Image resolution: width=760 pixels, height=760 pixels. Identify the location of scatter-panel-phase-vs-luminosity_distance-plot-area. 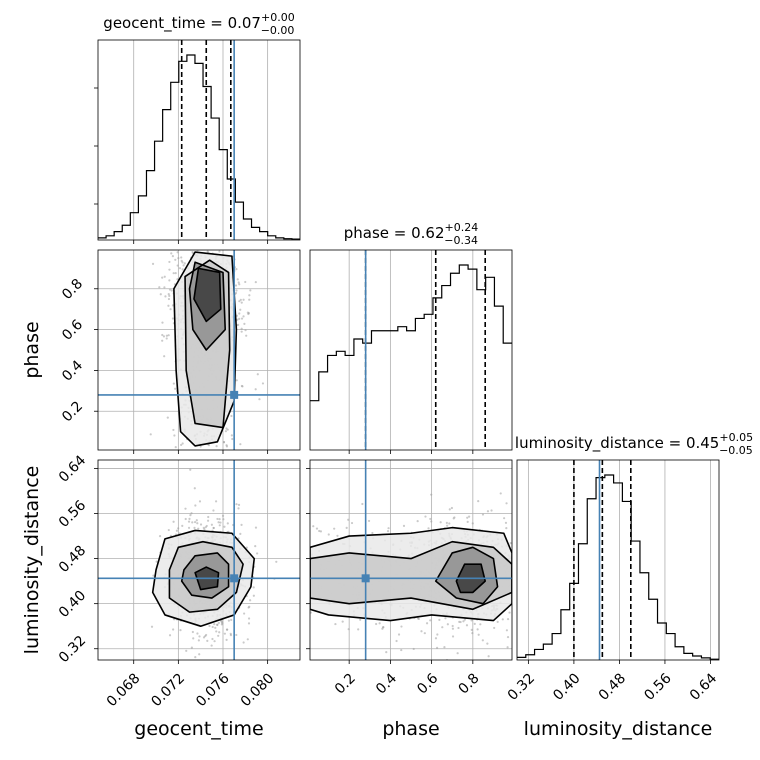
(421, 560).